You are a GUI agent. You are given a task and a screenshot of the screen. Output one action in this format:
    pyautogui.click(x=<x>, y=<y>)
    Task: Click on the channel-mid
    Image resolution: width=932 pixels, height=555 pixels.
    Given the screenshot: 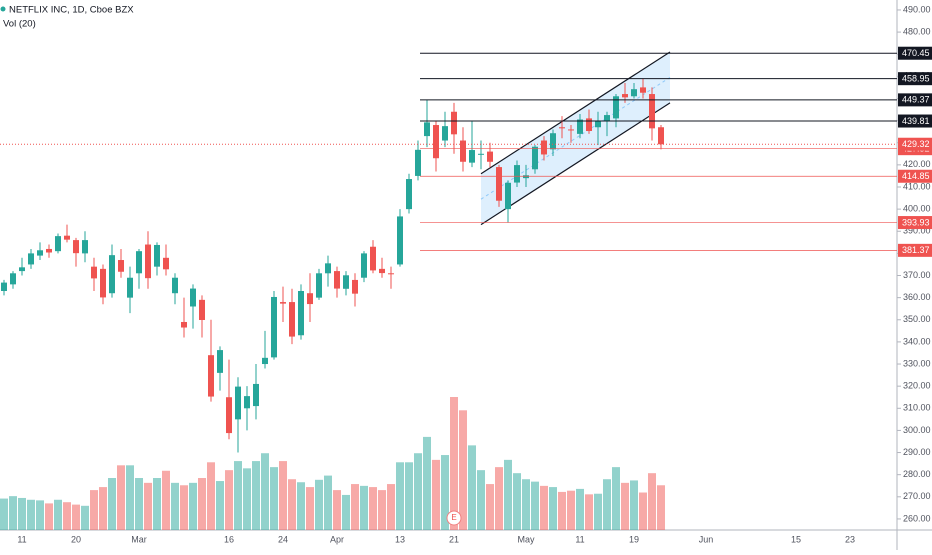 What is the action you would take?
    pyautogui.click(x=575, y=138)
    